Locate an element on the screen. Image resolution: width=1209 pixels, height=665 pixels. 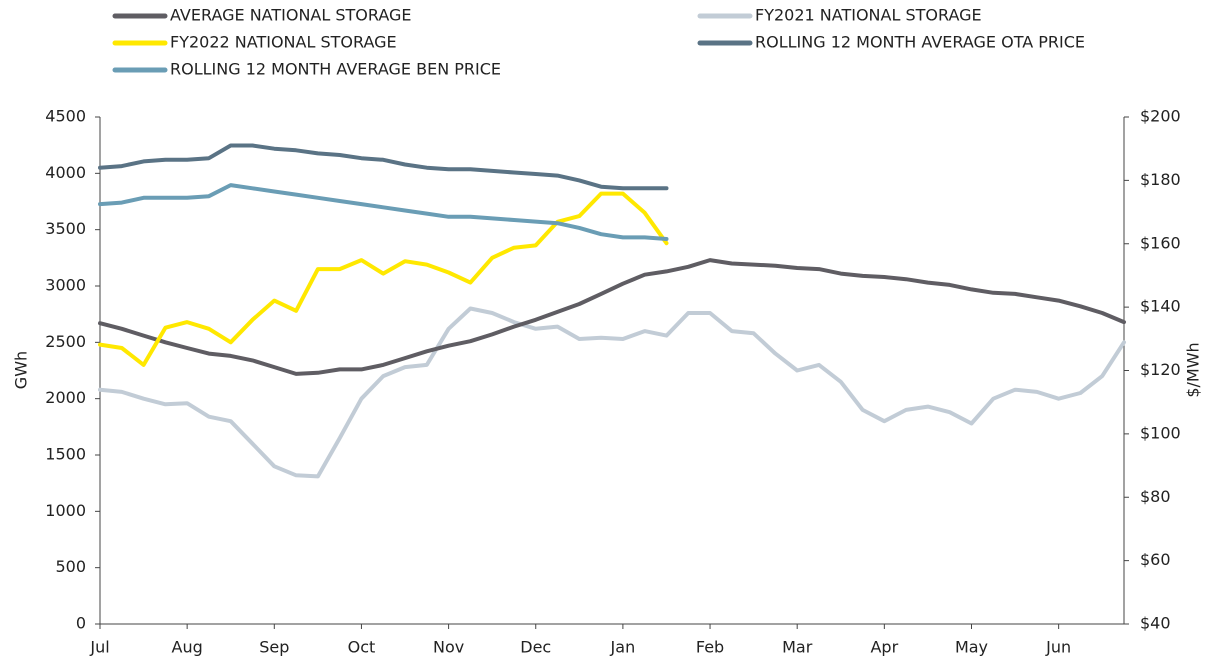
x-tick-label: Oct is located at coordinates (362, 647).